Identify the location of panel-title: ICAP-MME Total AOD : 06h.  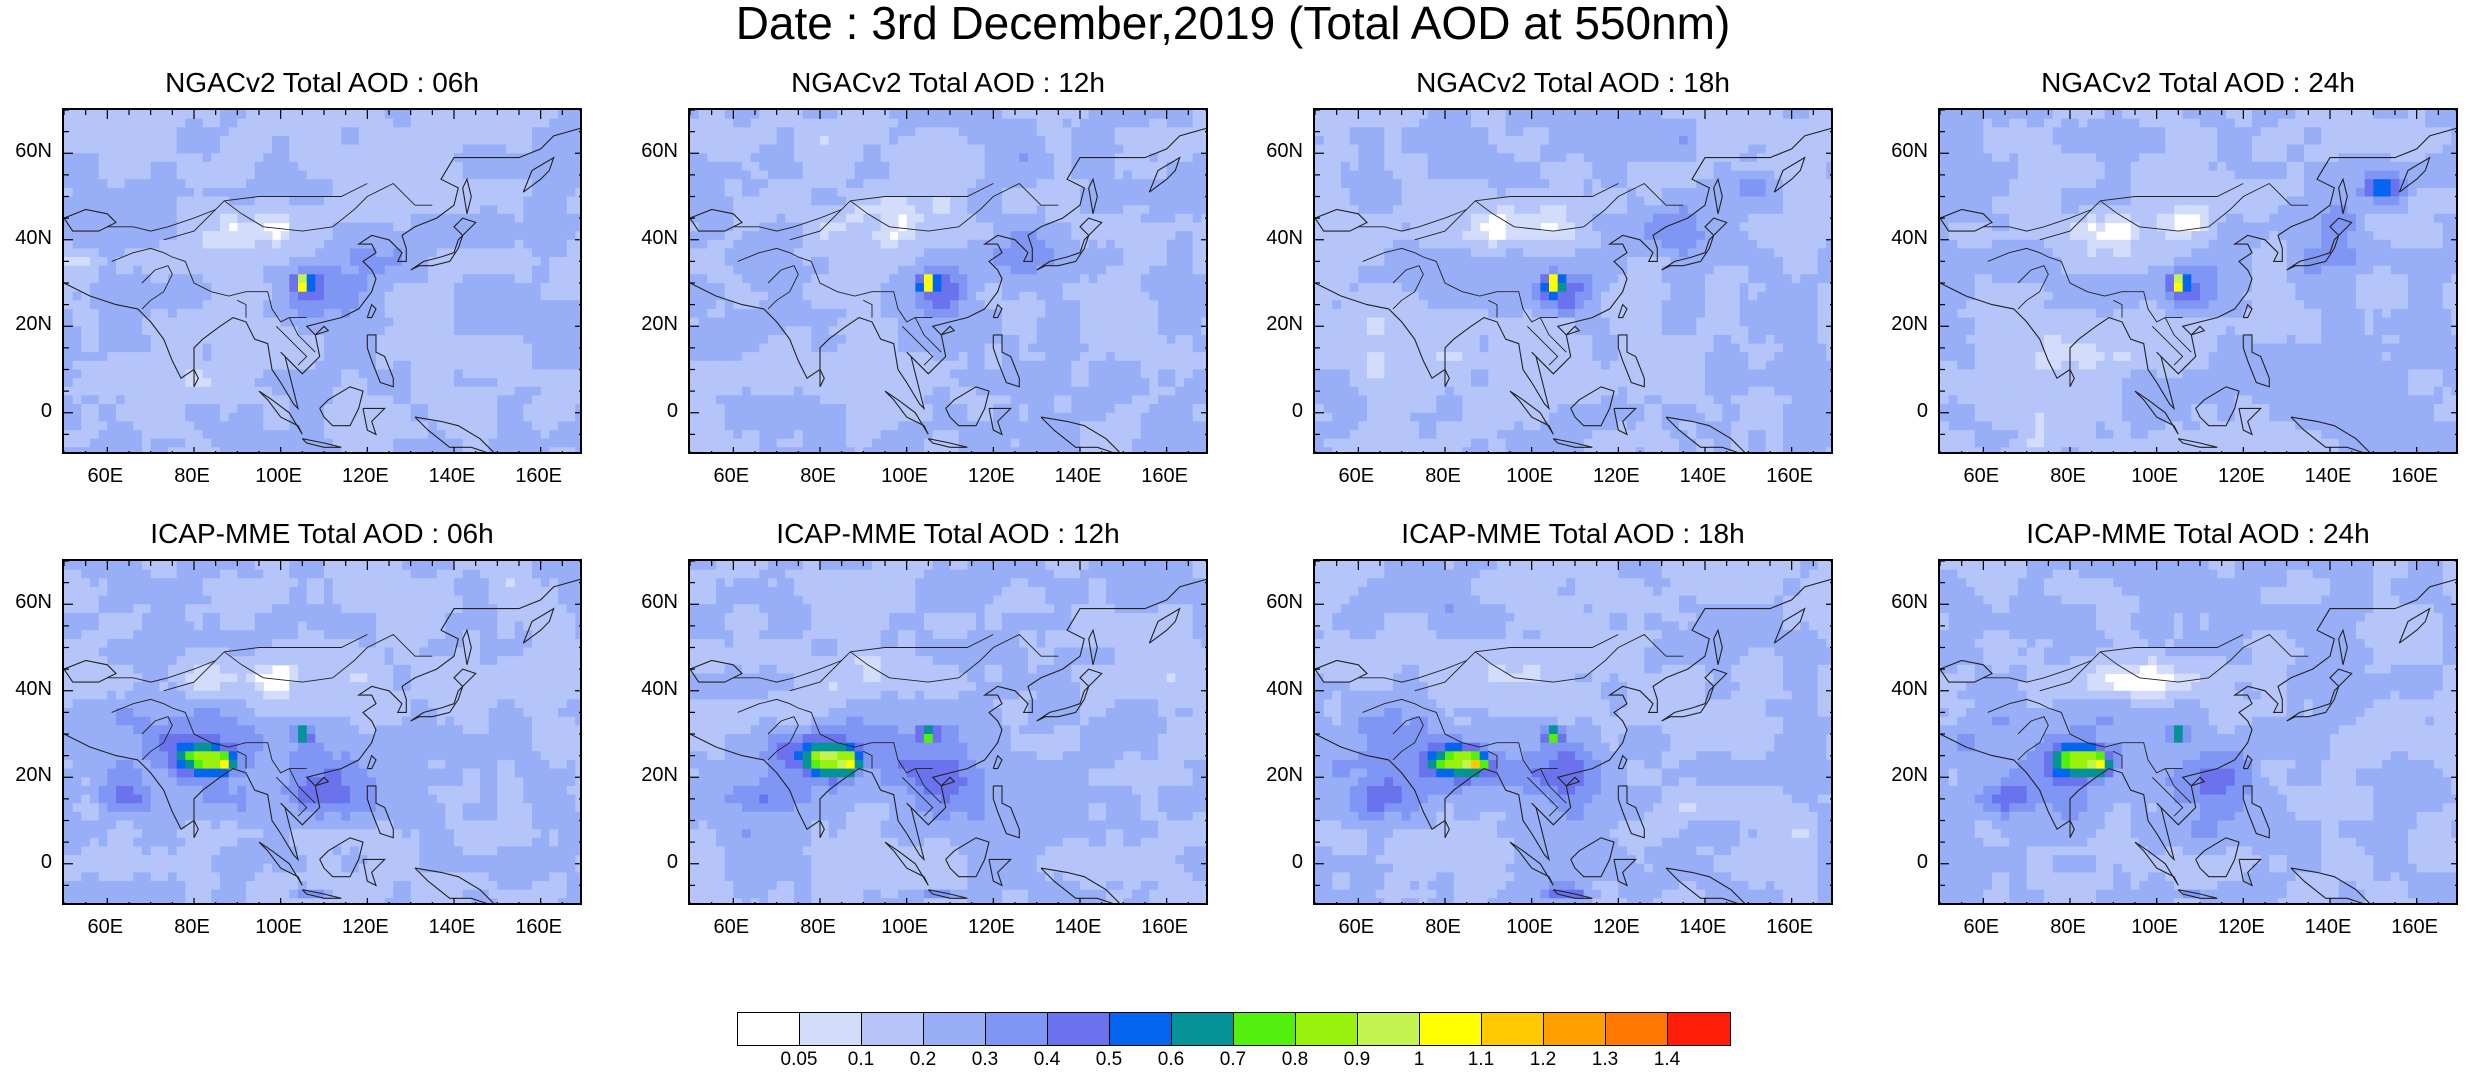
(322, 534).